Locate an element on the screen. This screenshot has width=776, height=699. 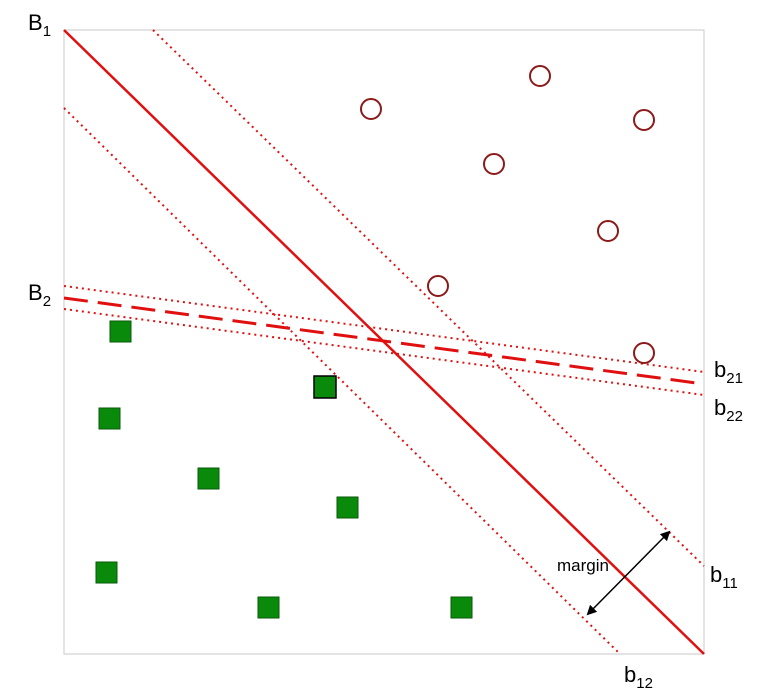
margin-arrow is located at coordinates (628, 573).